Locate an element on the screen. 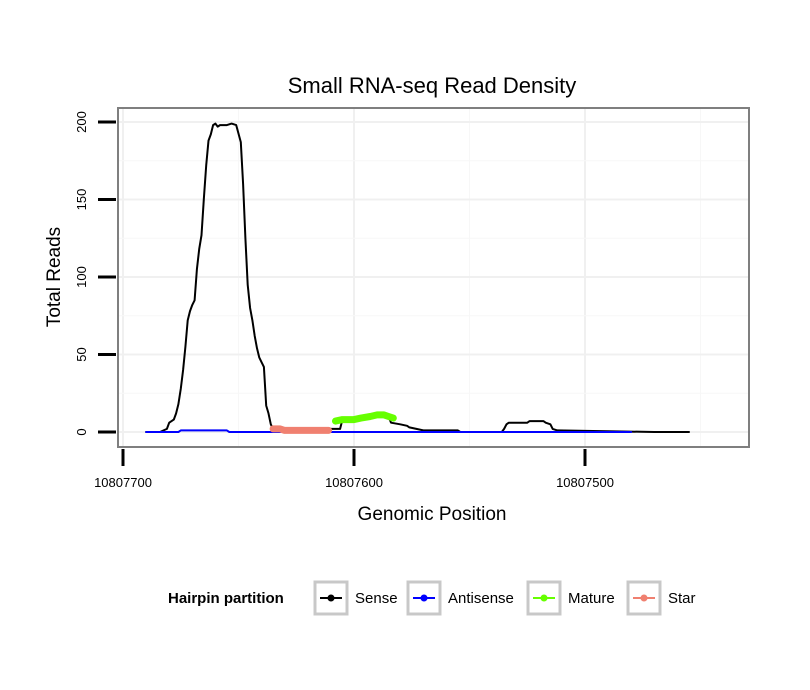 The image size is (810, 690). legend-label: Star is located at coordinates (682, 598).